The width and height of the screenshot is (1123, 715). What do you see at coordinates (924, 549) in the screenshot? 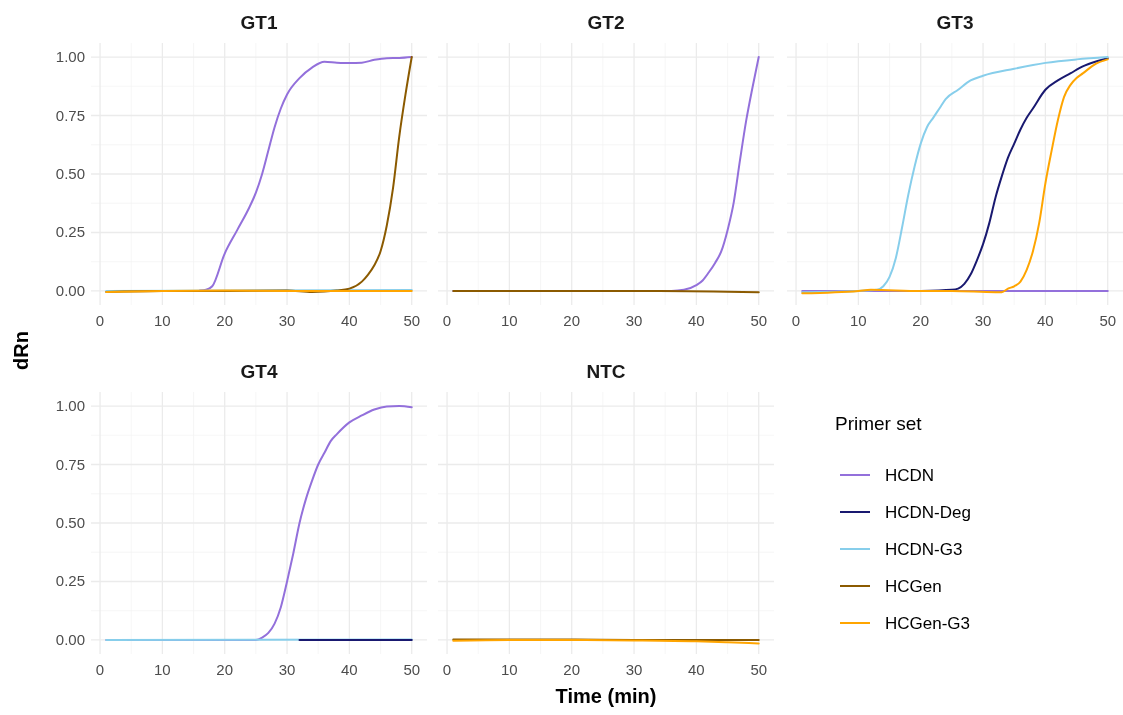
I see `legend-label: HCDN-G3` at bounding box center [924, 549].